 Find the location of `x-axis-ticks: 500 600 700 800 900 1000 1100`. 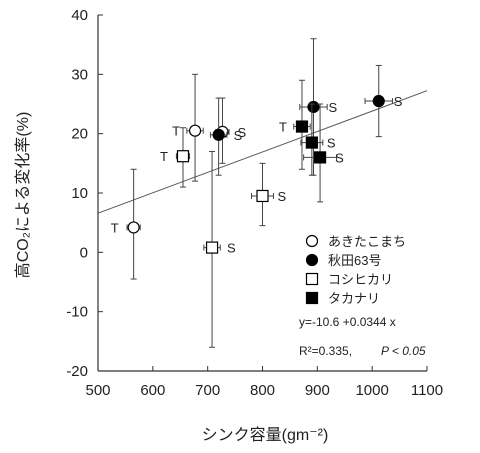

x-axis-ticks: 500 600 700 800 900 1000 1100 is located at coordinates (264, 382).